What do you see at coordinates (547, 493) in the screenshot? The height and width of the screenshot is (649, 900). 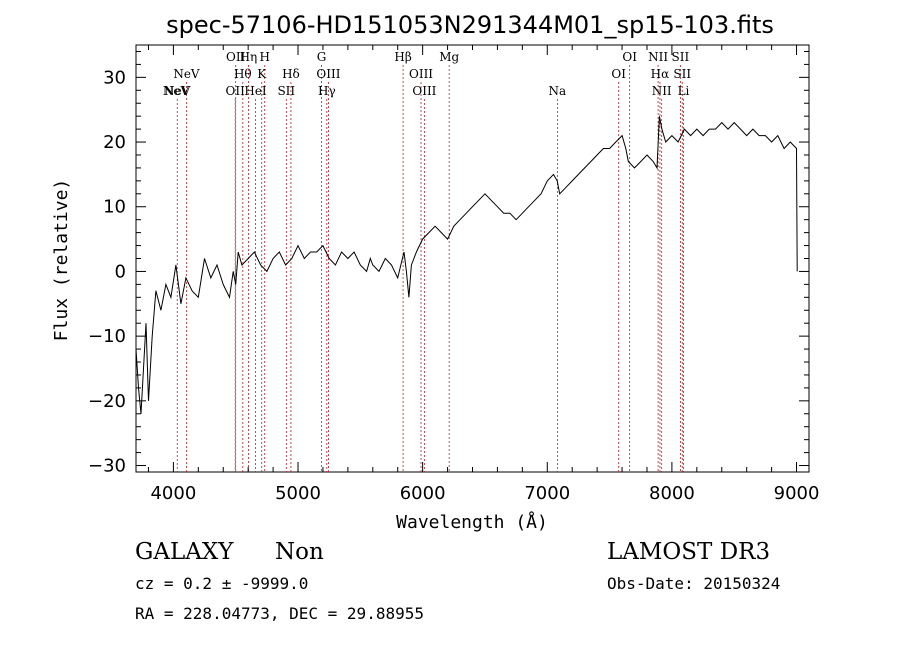 I see `x-tick-label: 7000` at bounding box center [547, 493].